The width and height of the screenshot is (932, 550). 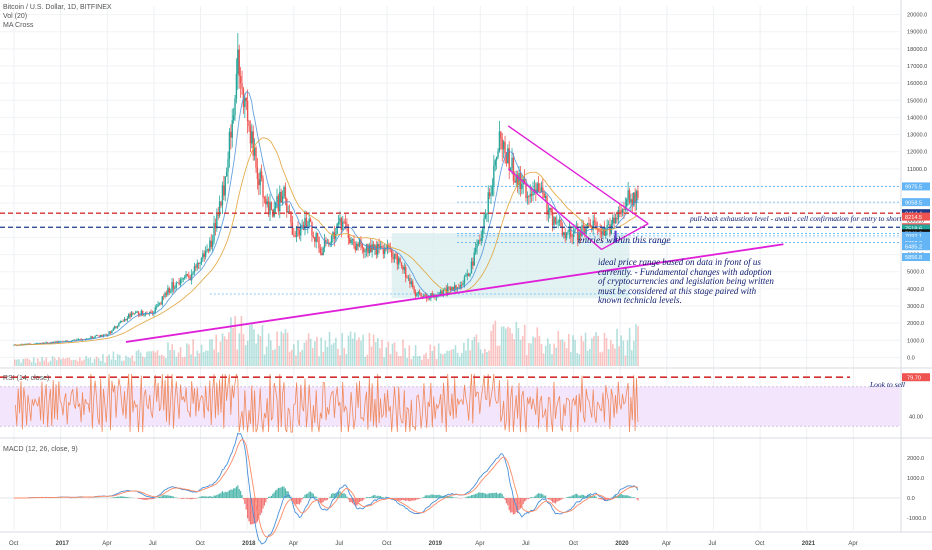 What do you see at coordinates (15, 16) in the screenshot?
I see `volume-legend: Vol (20)` at bounding box center [15, 16].